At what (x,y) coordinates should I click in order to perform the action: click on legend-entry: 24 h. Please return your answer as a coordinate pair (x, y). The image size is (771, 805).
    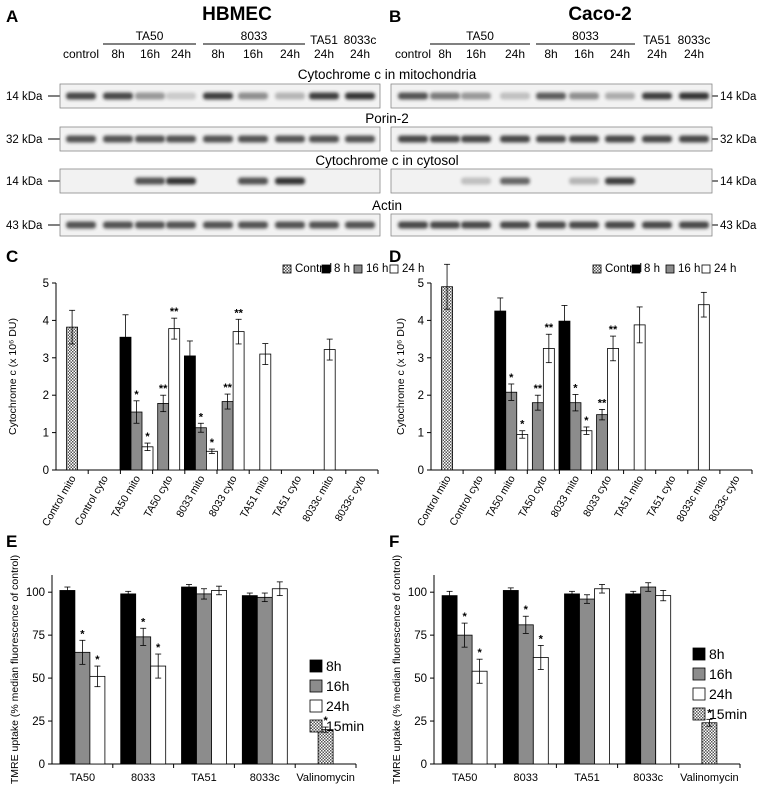
    Looking at the image, I should click on (725, 269).